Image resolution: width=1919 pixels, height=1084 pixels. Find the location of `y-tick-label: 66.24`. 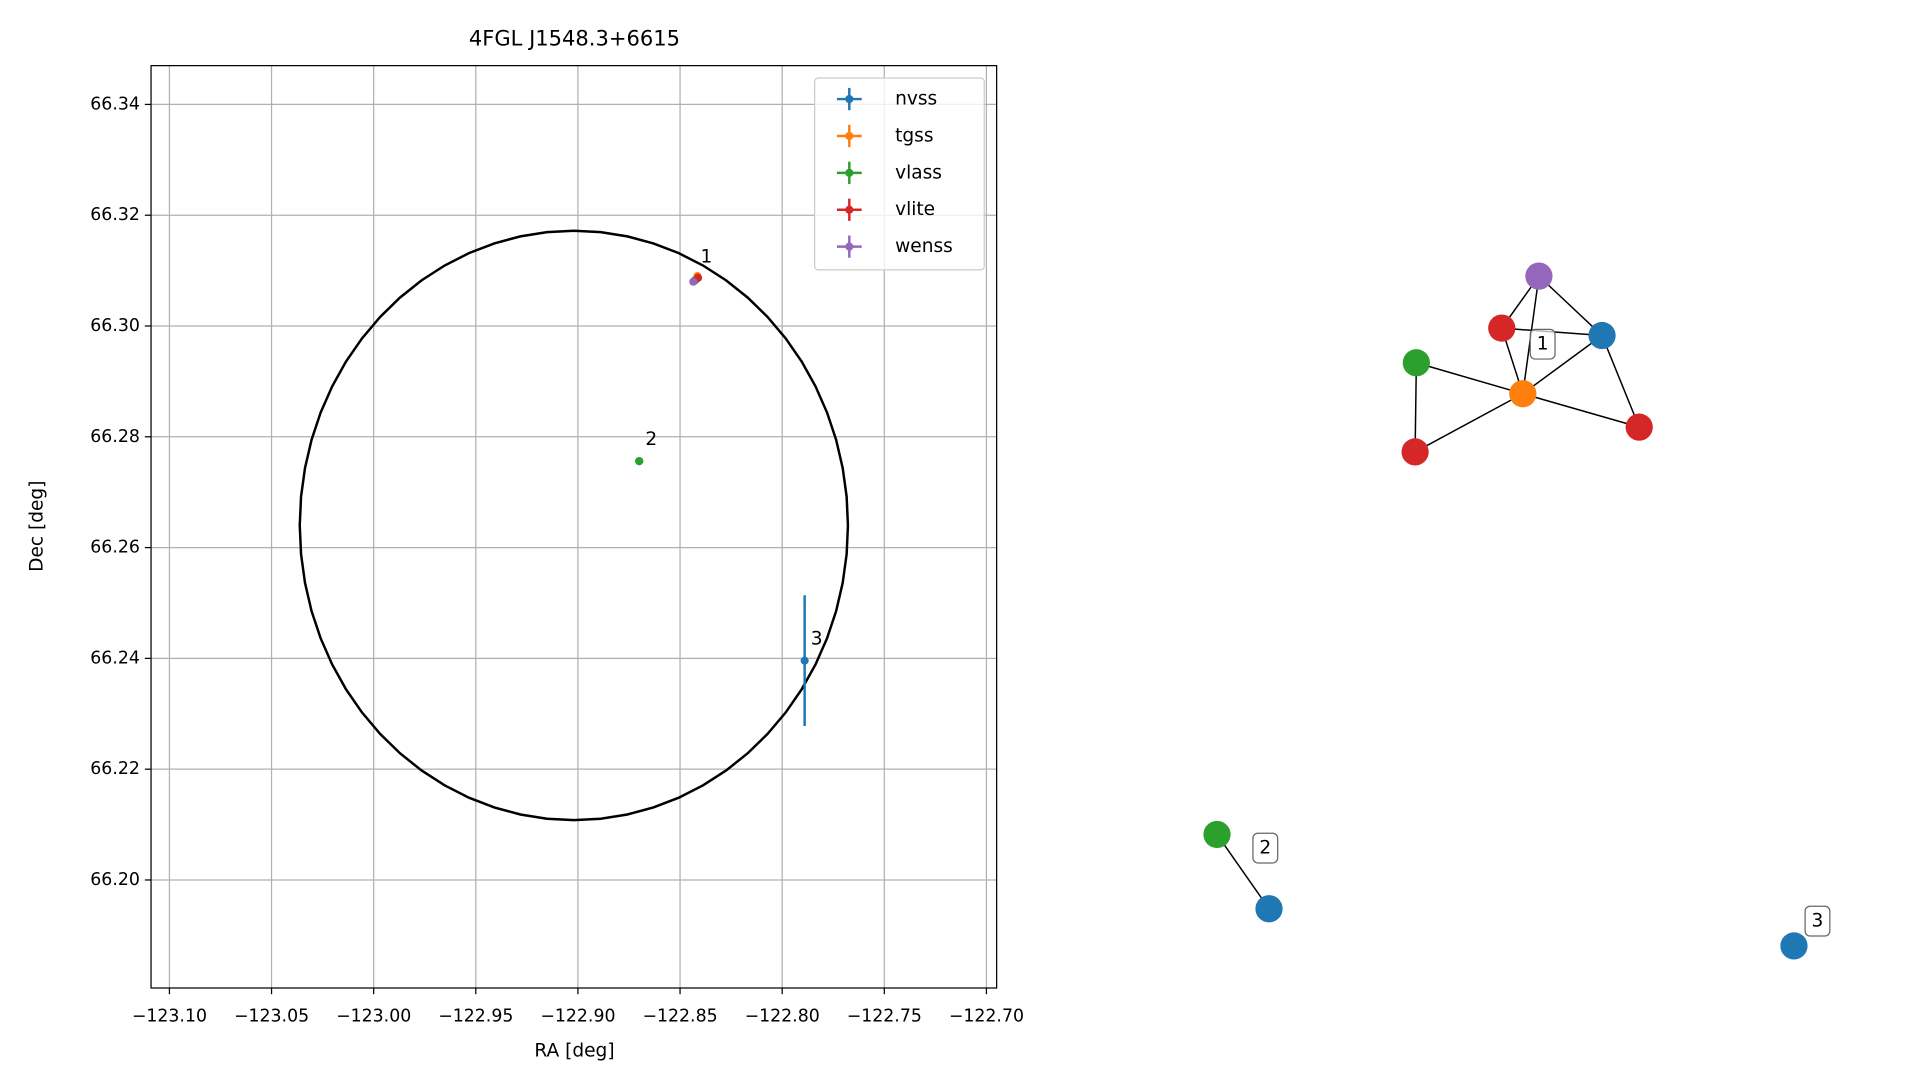

y-tick-label: 66.24 is located at coordinates (115, 658).